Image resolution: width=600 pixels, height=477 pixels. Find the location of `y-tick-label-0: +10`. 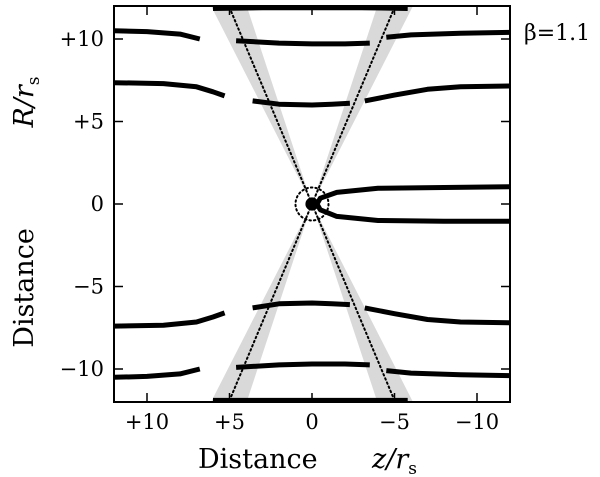

y-tick-label-0: +10 is located at coordinates (82, 39).